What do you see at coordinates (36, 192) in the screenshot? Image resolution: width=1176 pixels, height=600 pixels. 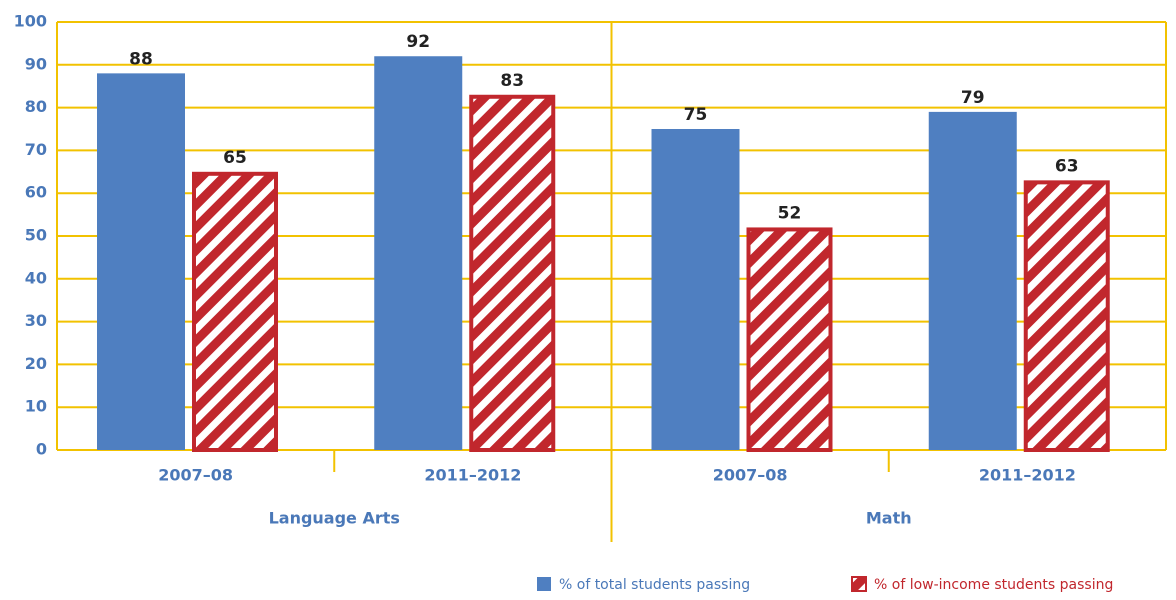 I see `y-tick-label: 60` at bounding box center [36, 192].